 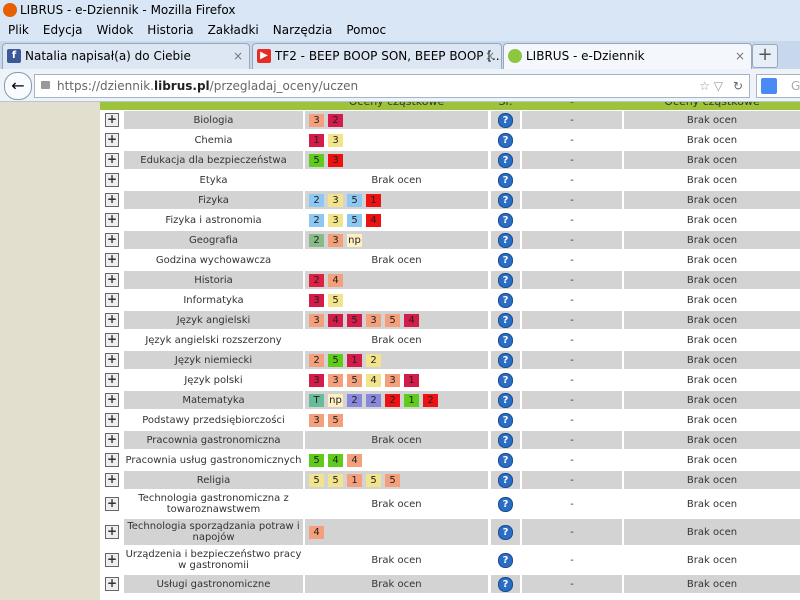 What do you see at coordinates (62, 30) in the screenshot?
I see `menu-item: Edycja` at bounding box center [62, 30].